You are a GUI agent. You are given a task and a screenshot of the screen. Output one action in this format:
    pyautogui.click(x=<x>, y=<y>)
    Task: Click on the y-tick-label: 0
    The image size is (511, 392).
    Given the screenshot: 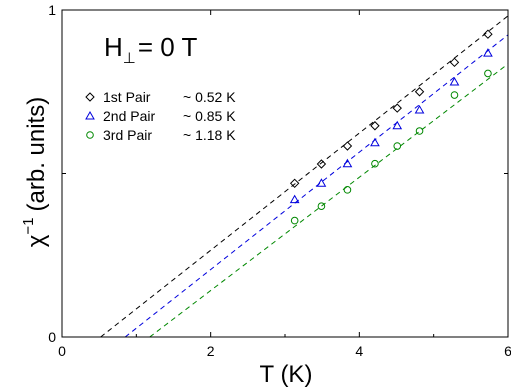 What is the action you would take?
    pyautogui.click(x=52, y=337)
    